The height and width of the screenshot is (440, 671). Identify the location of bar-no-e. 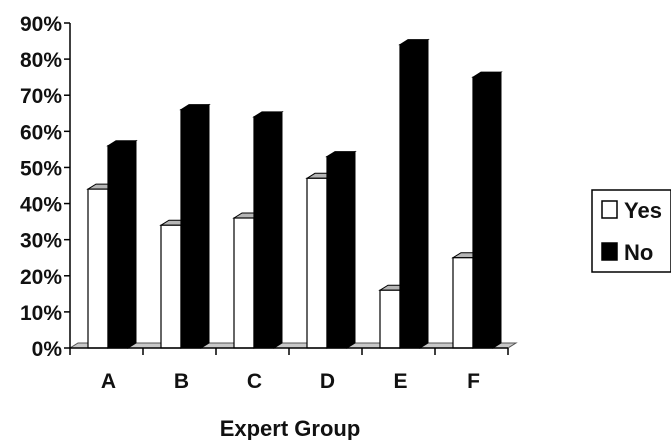
(414, 193).